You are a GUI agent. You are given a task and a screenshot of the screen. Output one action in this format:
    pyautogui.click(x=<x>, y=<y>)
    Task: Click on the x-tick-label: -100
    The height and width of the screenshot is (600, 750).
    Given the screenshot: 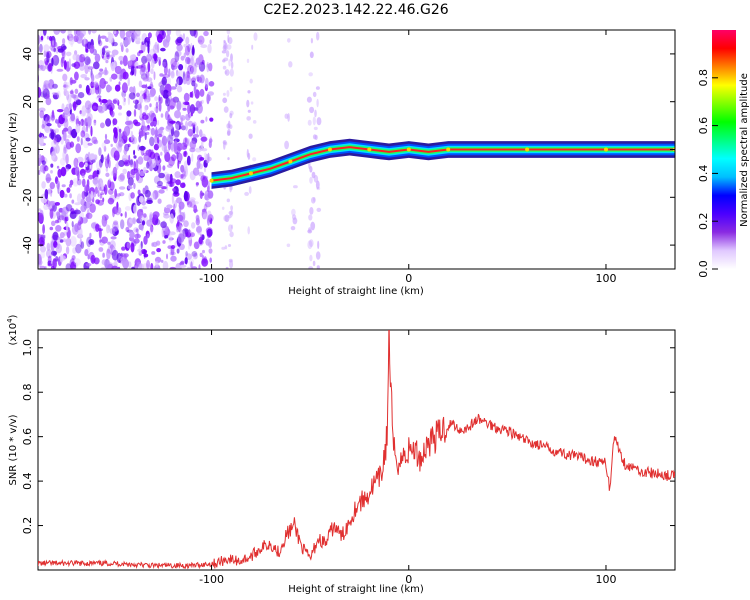 What is the action you would take?
    pyautogui.click(x=211, y=278)
    